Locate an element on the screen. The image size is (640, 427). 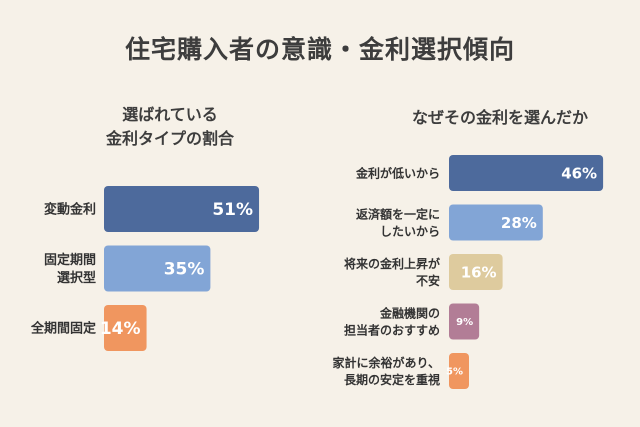
left-value-label-1: 51% is located at coordinates (232, 210).